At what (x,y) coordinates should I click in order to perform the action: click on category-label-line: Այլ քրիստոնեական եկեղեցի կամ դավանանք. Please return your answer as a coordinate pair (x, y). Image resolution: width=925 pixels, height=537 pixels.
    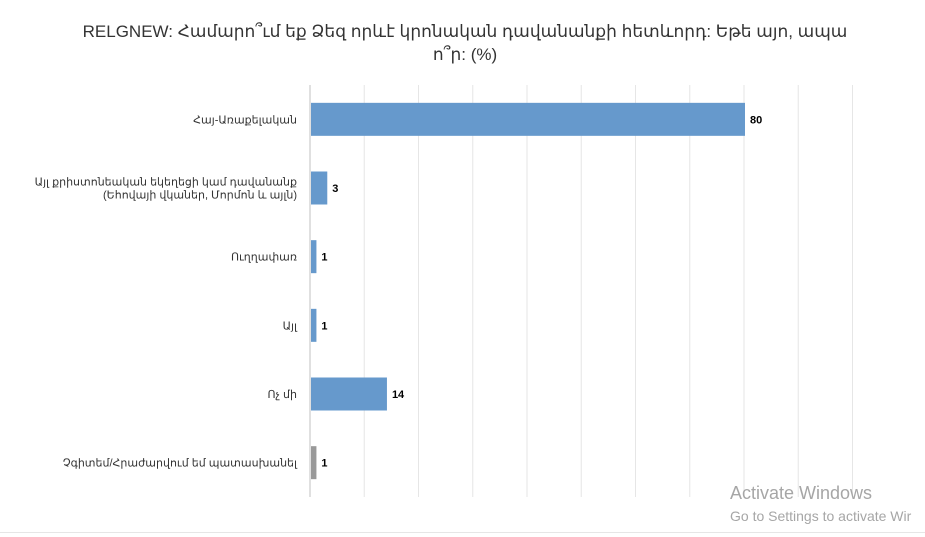
    Looking at the image, I should click on (166, 183).